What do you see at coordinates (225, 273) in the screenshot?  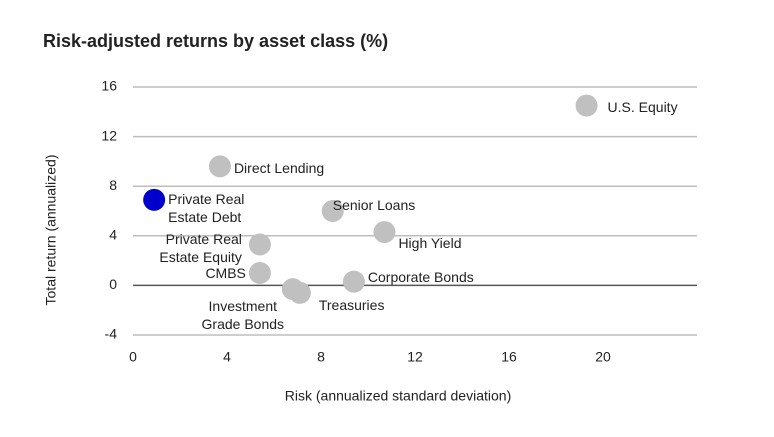 I see `point-label: CMBS` at bounding box center [225, 273].